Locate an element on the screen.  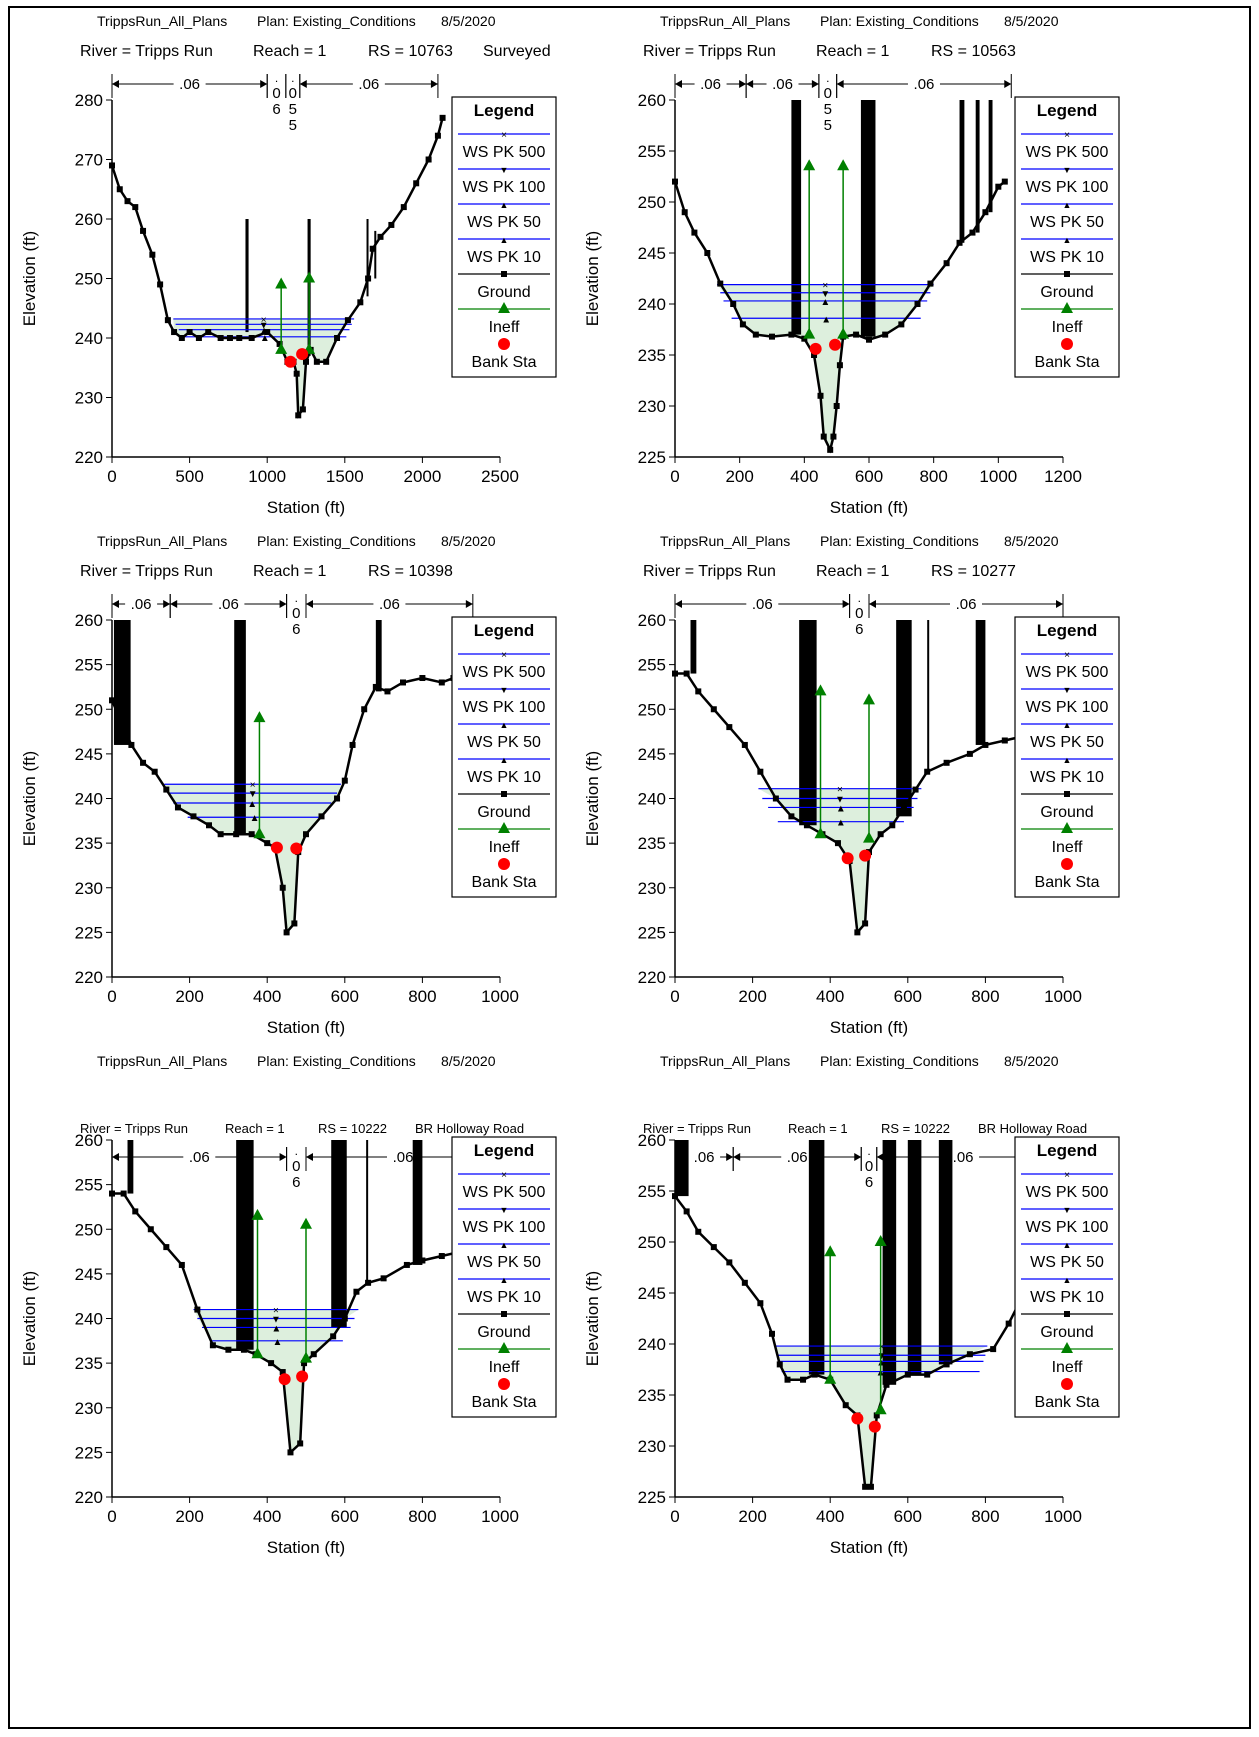
y-tick-label: 260 is located at coordinates (652, 100).